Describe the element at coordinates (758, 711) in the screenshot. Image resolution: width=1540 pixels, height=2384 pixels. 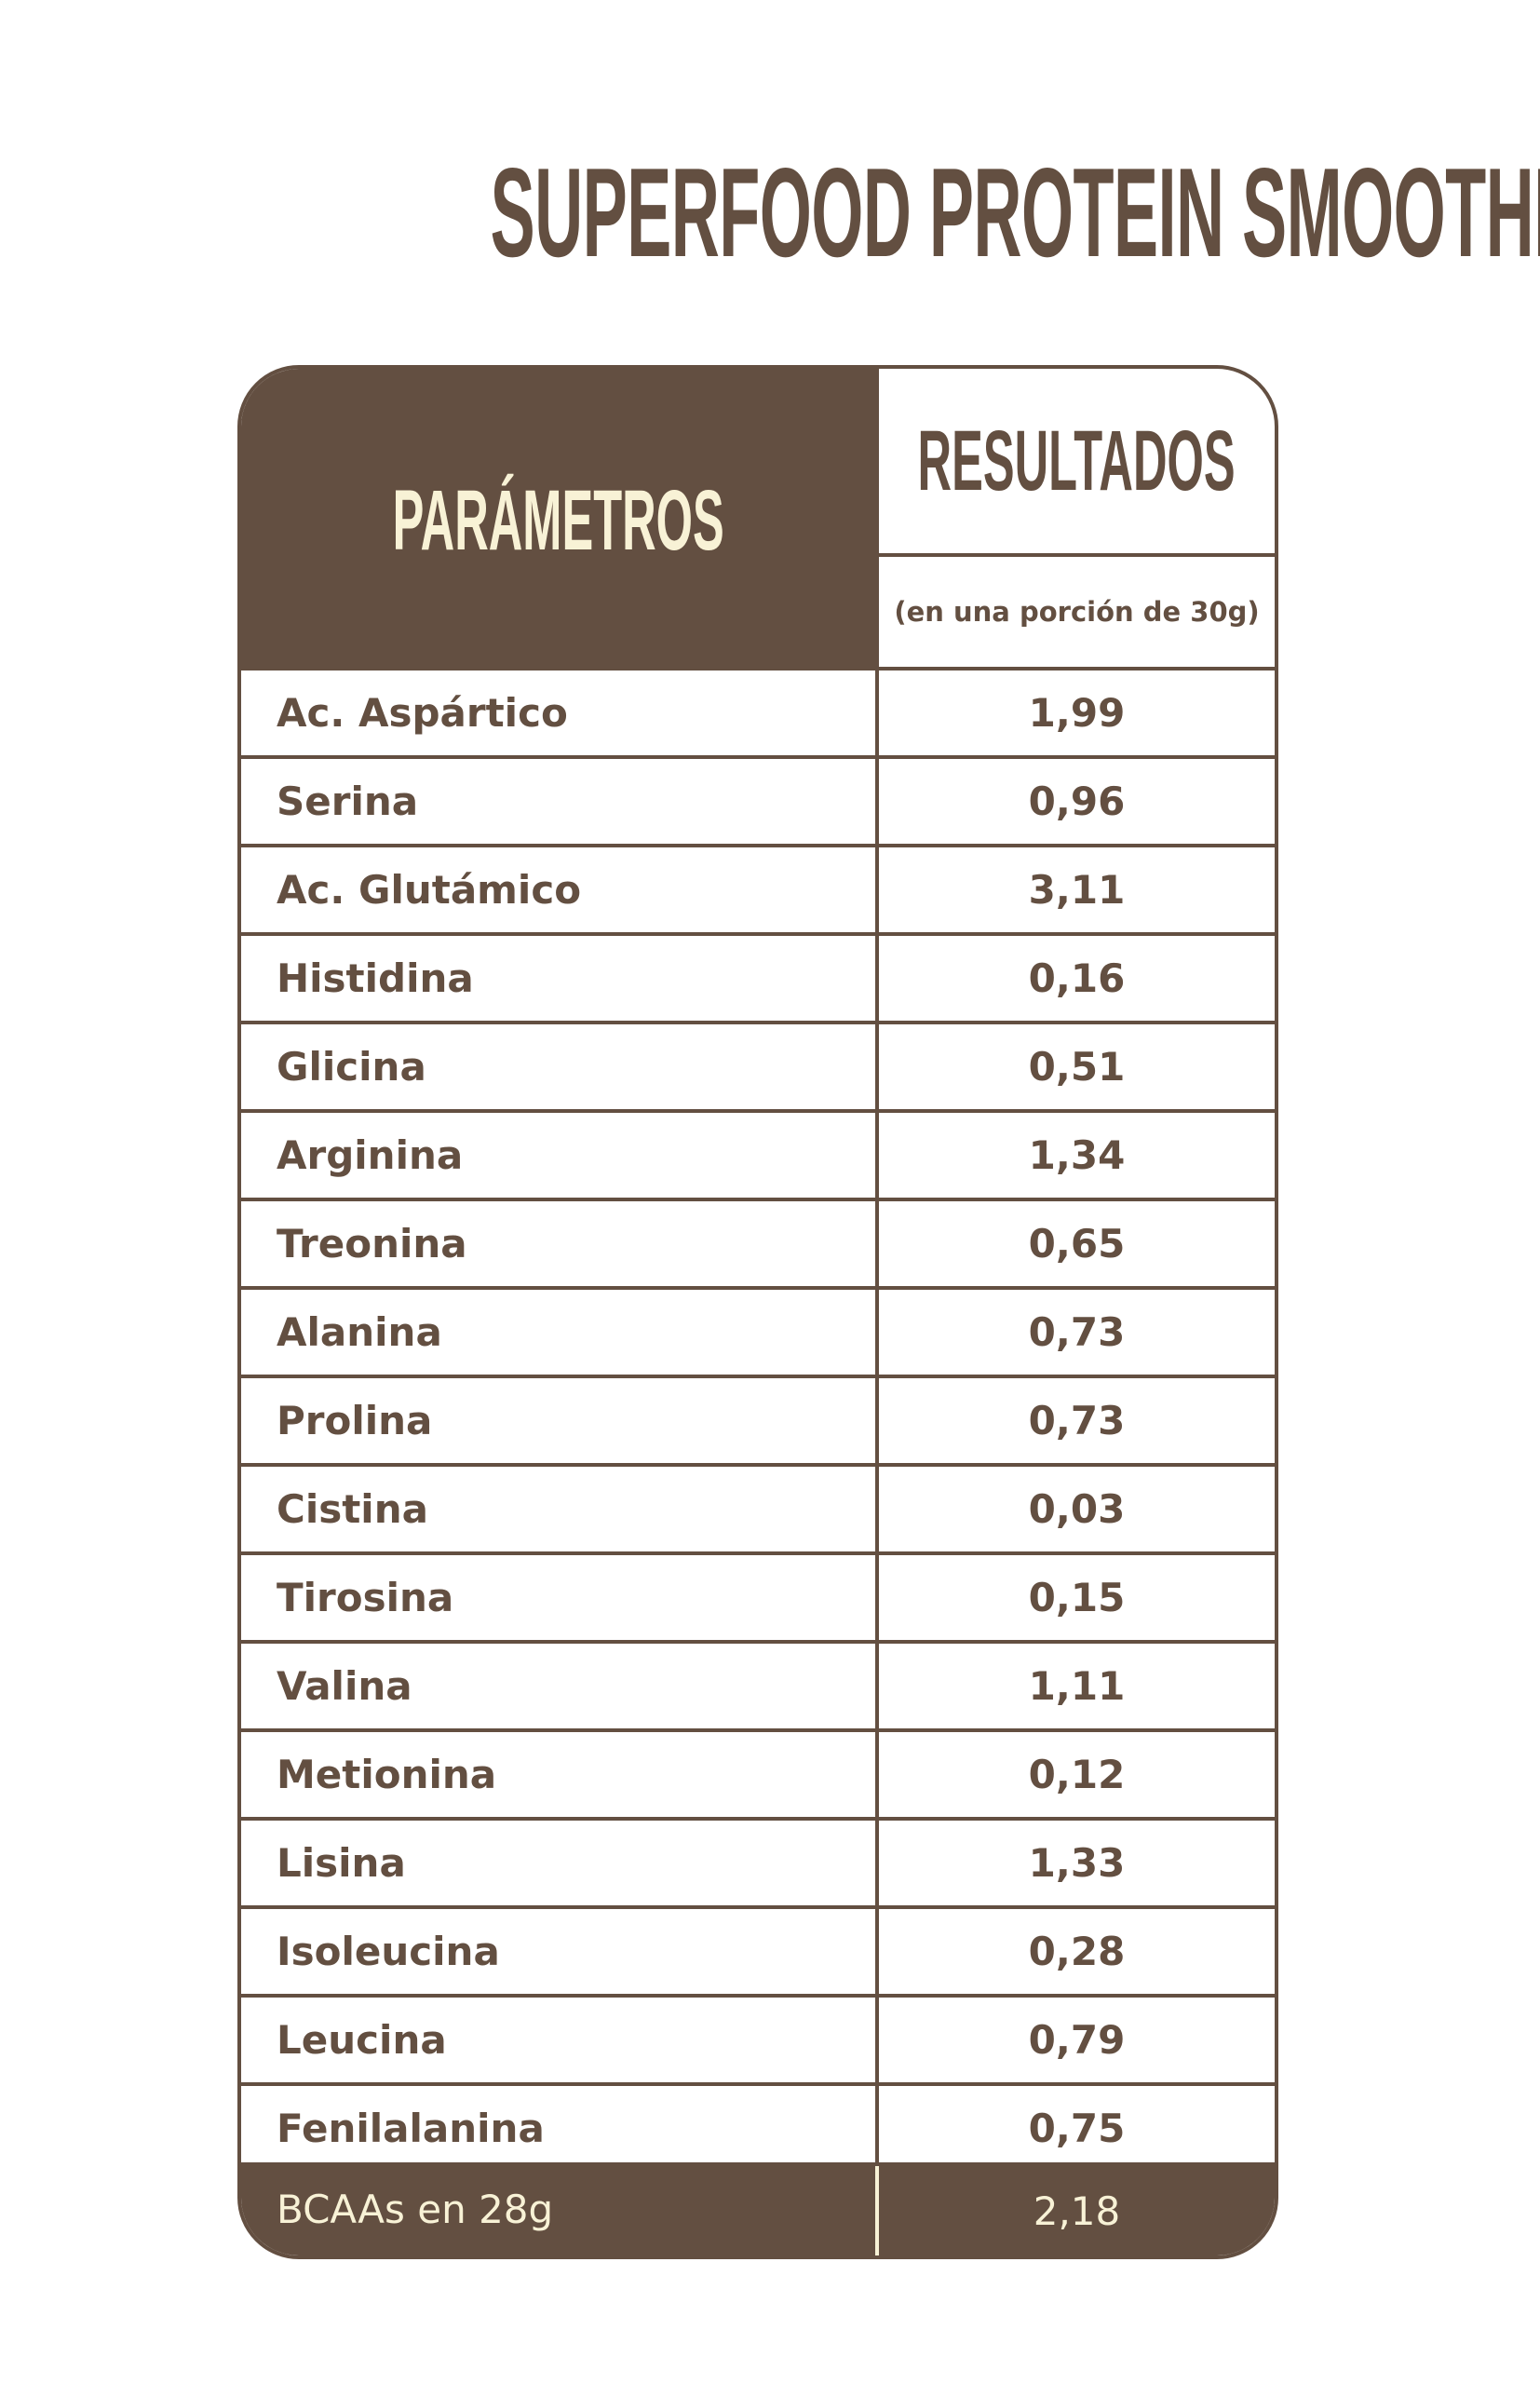
I see `table-row: Ac. Aspártico 1,99` at that location.